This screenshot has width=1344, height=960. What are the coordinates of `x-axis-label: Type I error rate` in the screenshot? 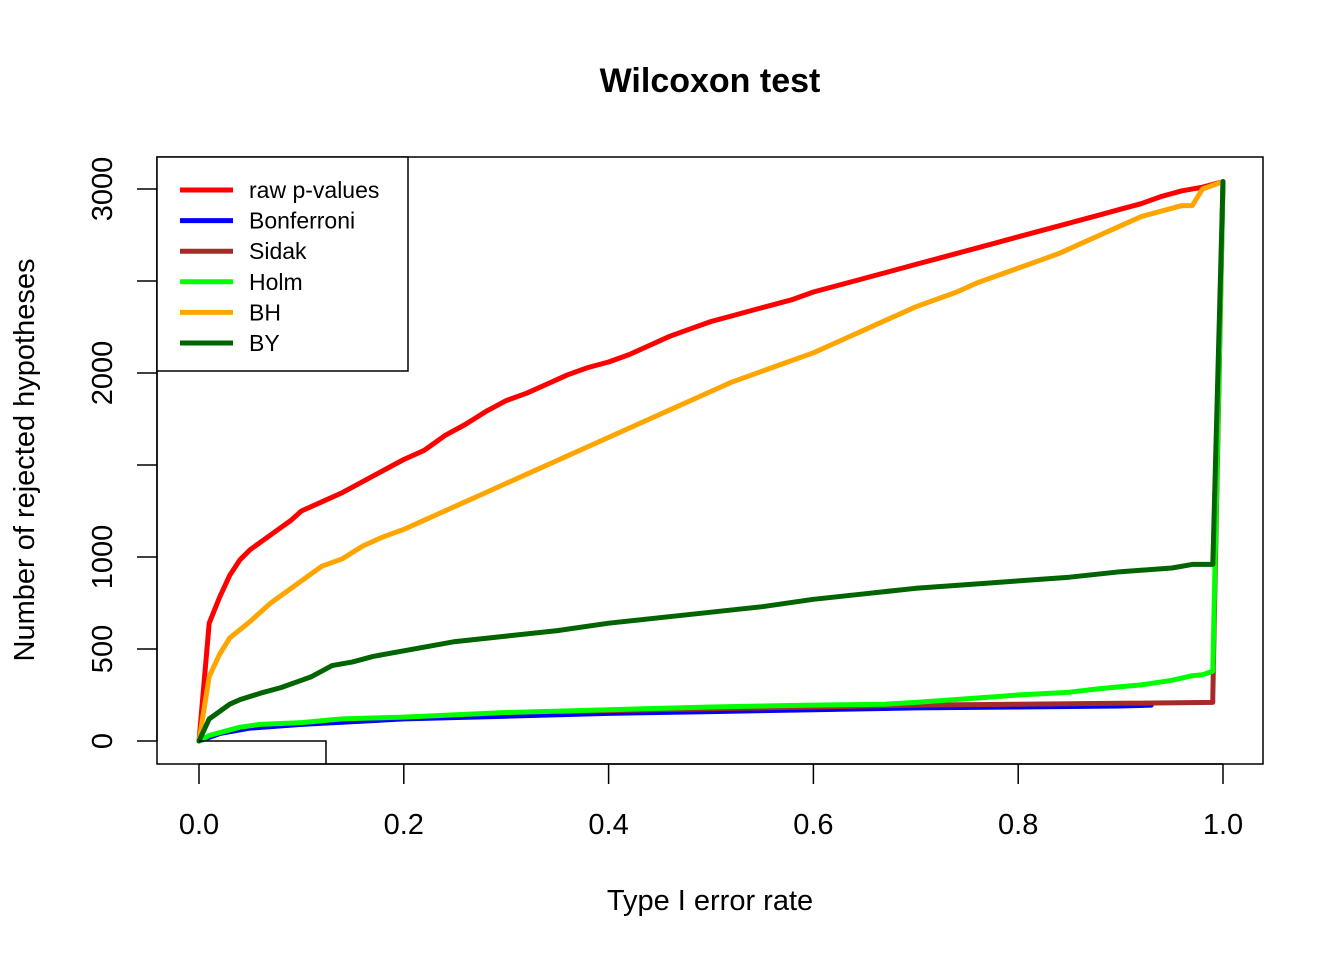 It's located at (710, 901).